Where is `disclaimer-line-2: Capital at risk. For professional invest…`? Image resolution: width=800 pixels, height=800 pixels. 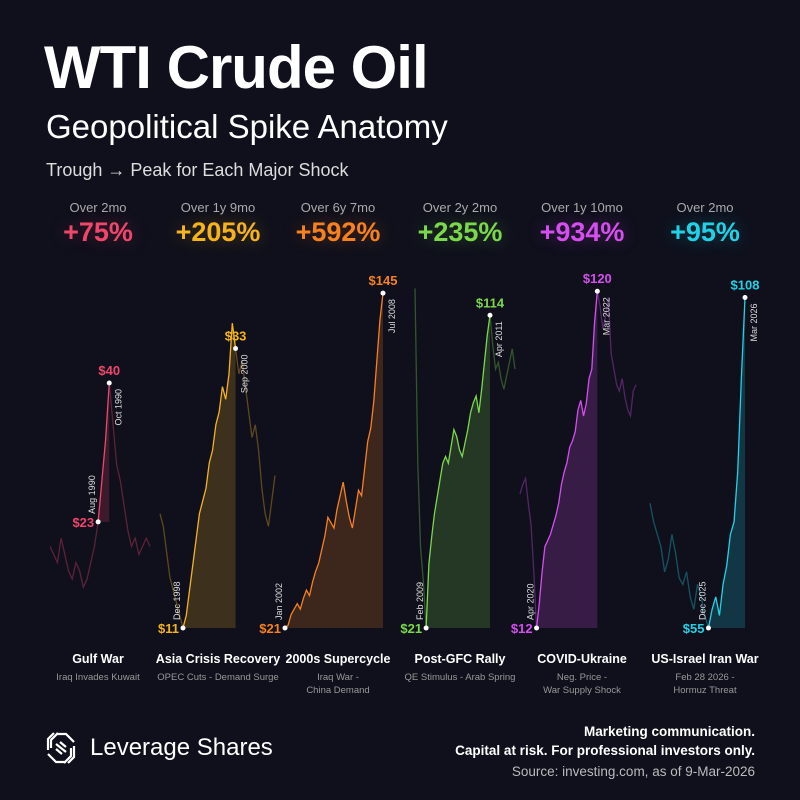 disclaimer-line-2: Capital at risk. For professional invest… is located at coordinates (605, 750).